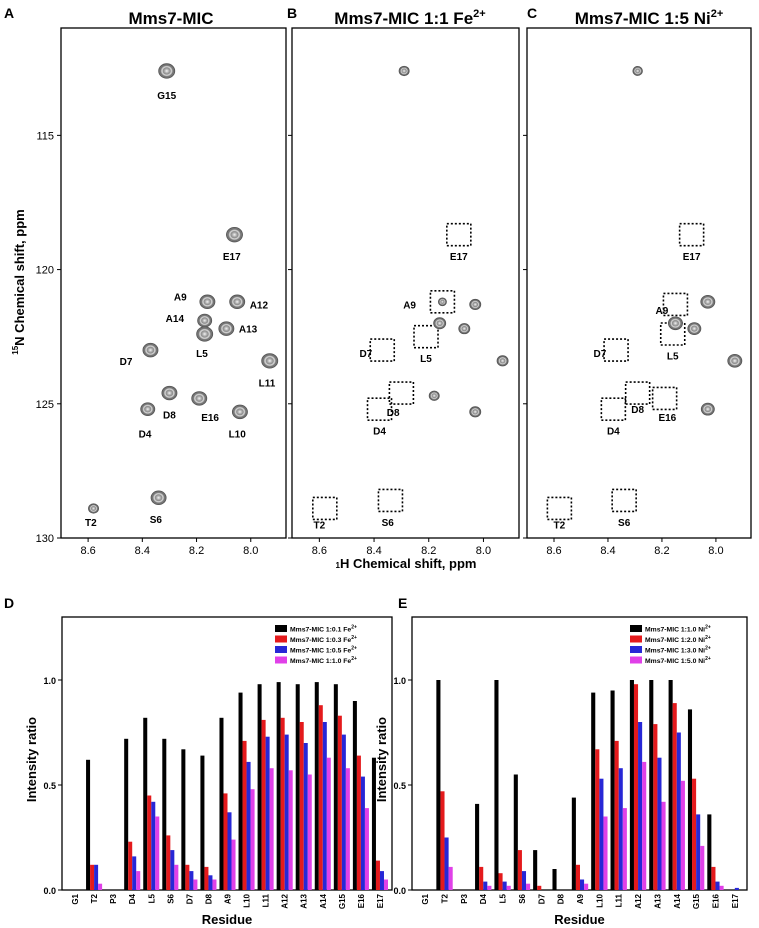 The image size is (759, 928). Describe the element at coordinates (266, 900) in the screenshot. I see `category-label: L11` at that location.